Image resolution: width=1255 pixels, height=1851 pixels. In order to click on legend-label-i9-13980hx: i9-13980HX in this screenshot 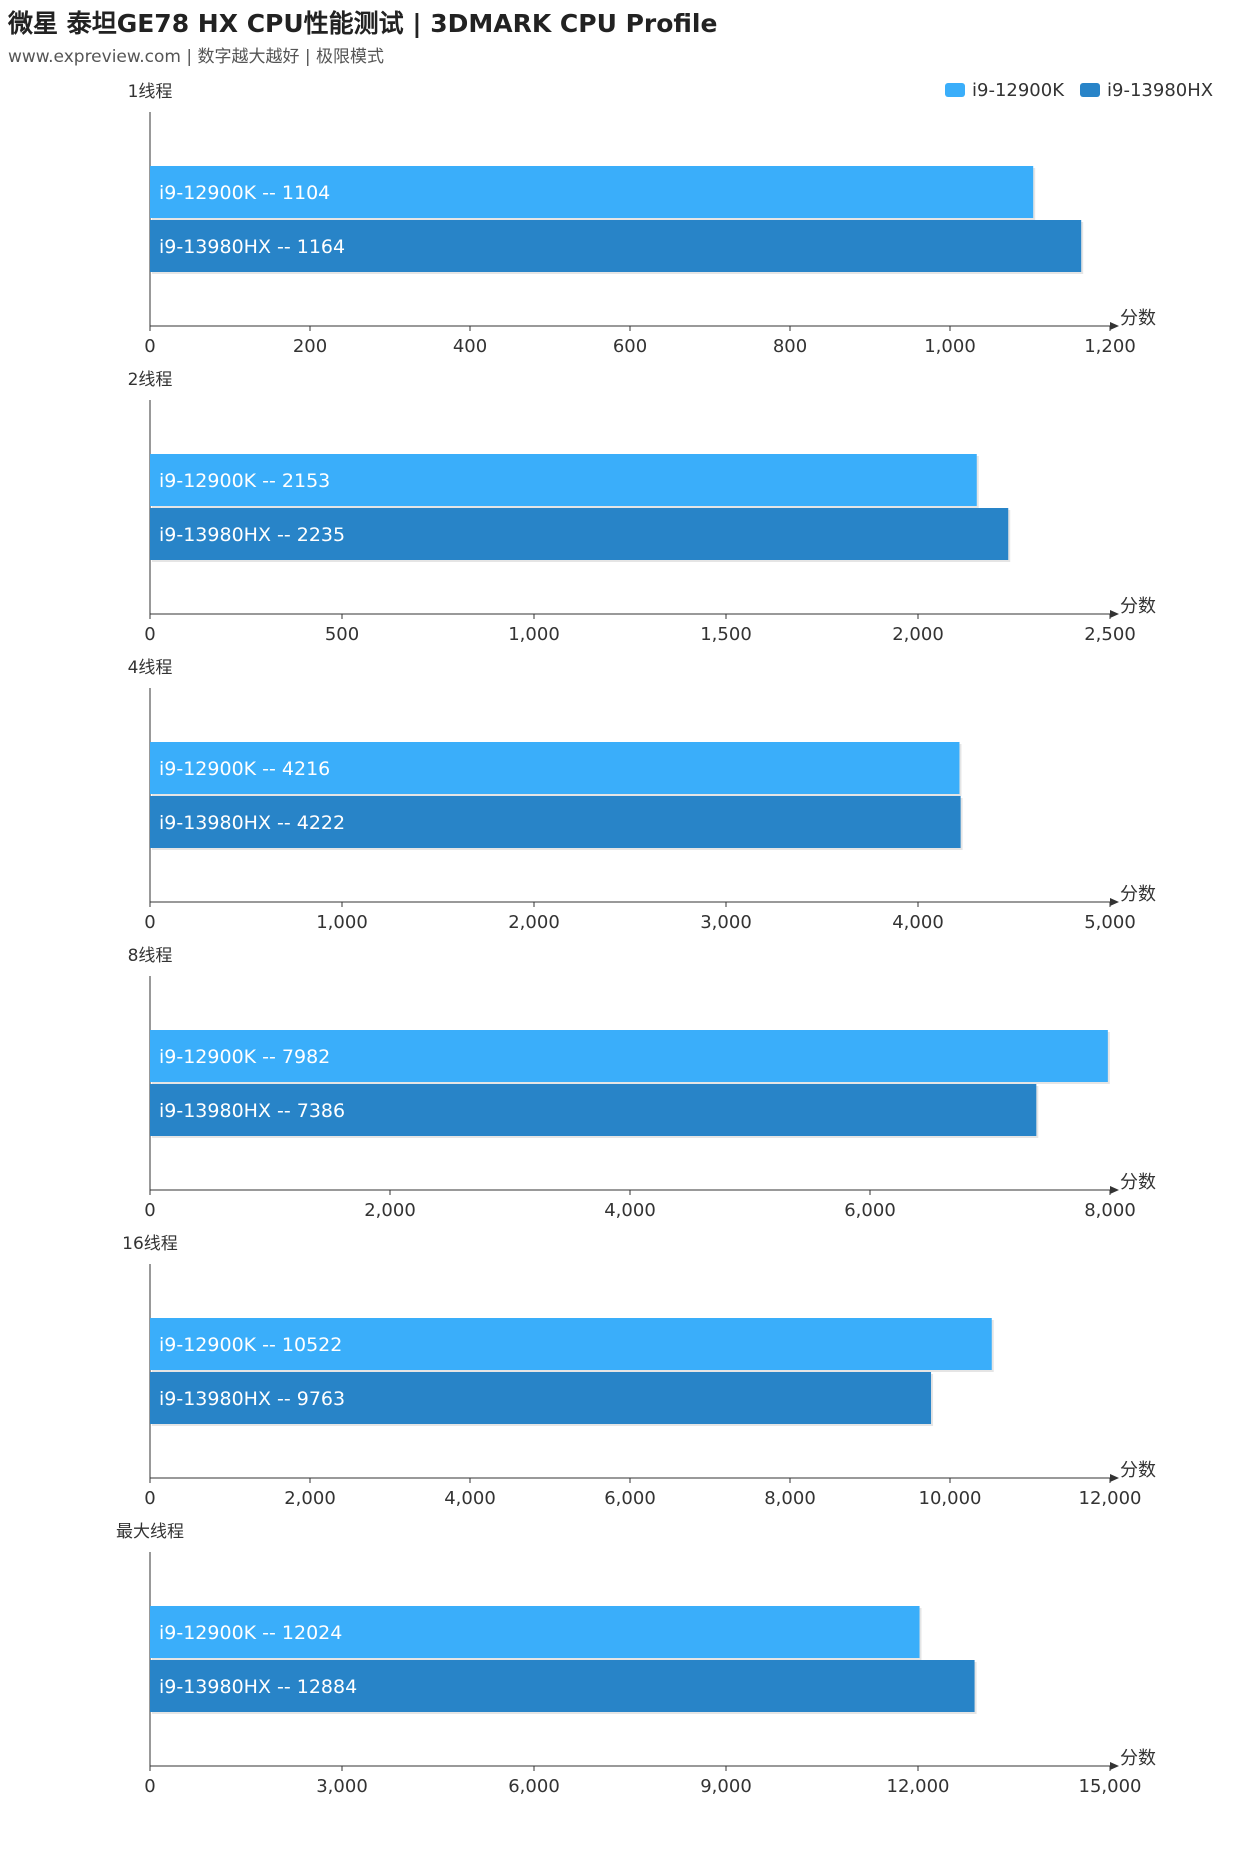, I will do `click(1160, 90)`.